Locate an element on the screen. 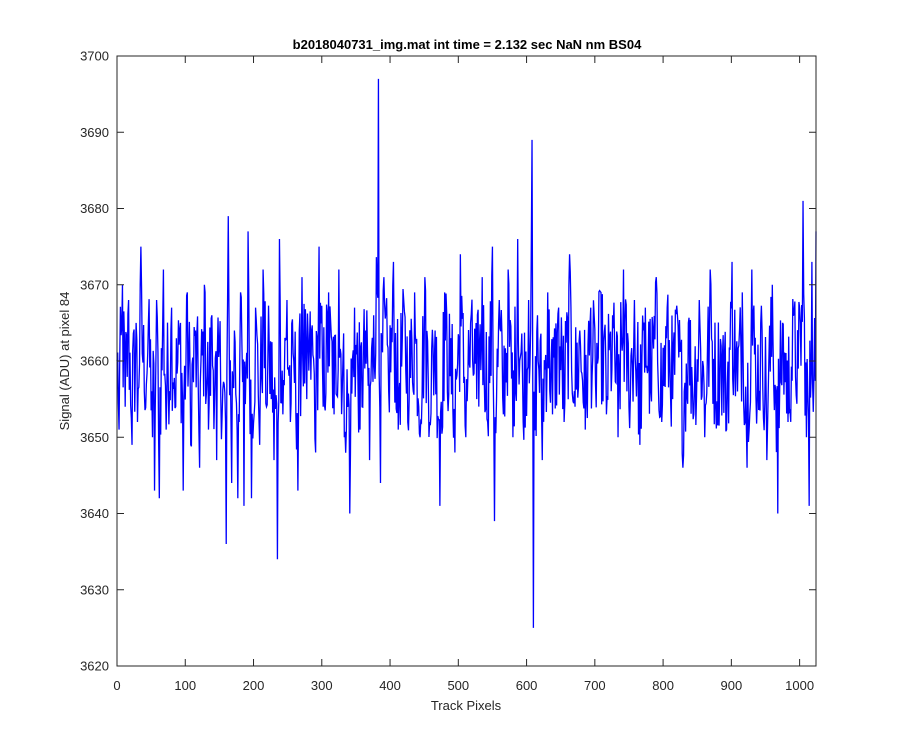 The height and width of the screenshot is (750, 900). y-tick-label: 3660 is located at coordinates (94, 361).